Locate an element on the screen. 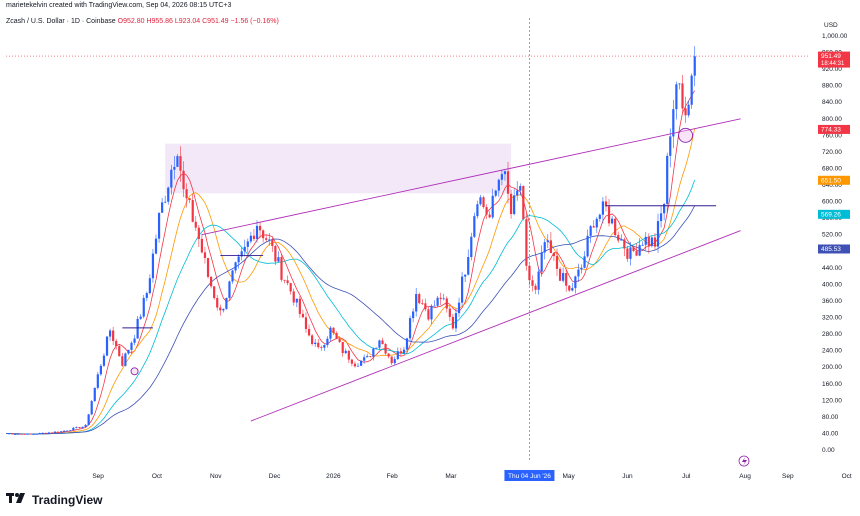 This screenshot has width=860, height=516. crosshair-date-tag is located at coordinates (529, 475).